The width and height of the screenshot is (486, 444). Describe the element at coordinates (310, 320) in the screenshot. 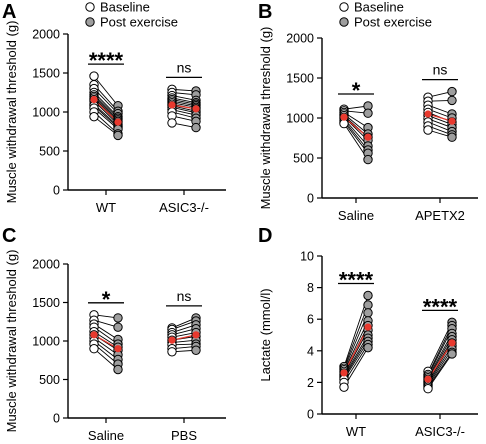

I see `y-tick-label: 6` at that location.